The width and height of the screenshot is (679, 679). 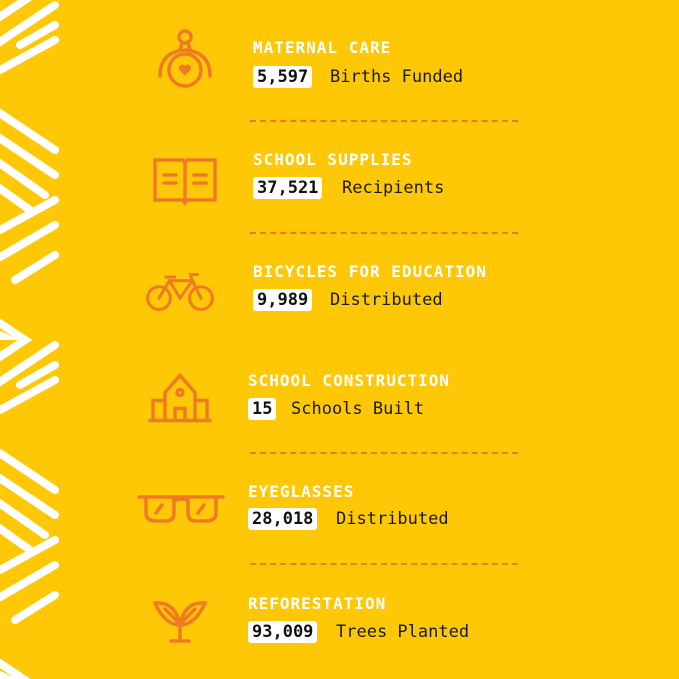 I want to click on open-book-icon, so click(x=185, y=182).